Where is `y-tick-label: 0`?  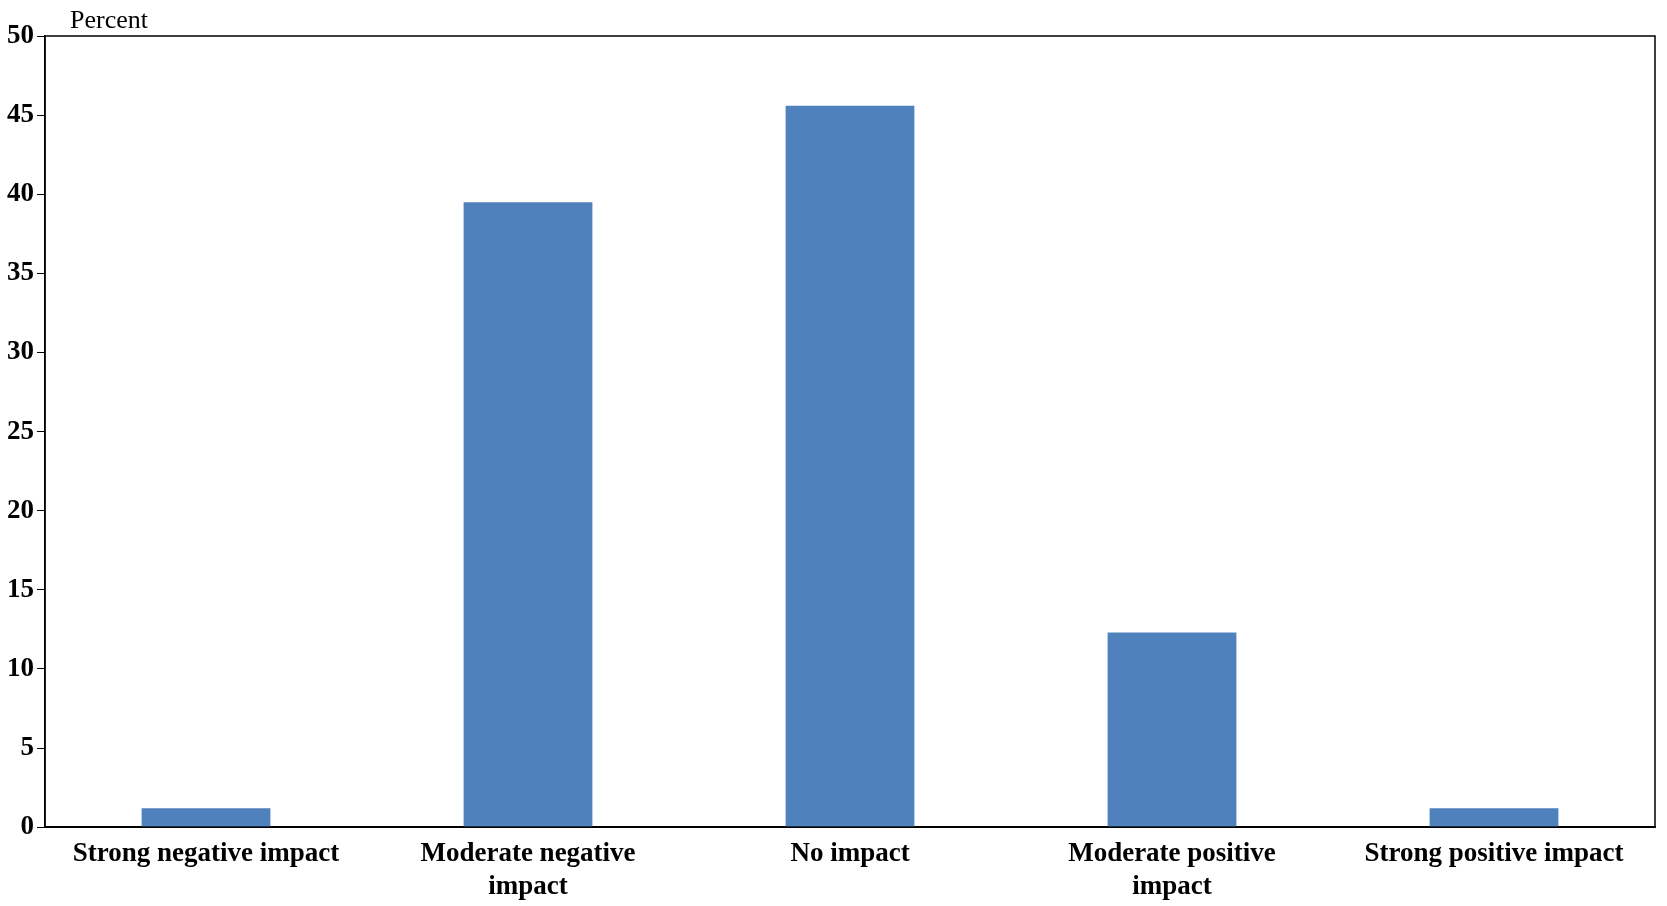
y-tick-label: 0 is located at coordinates (27, 825).